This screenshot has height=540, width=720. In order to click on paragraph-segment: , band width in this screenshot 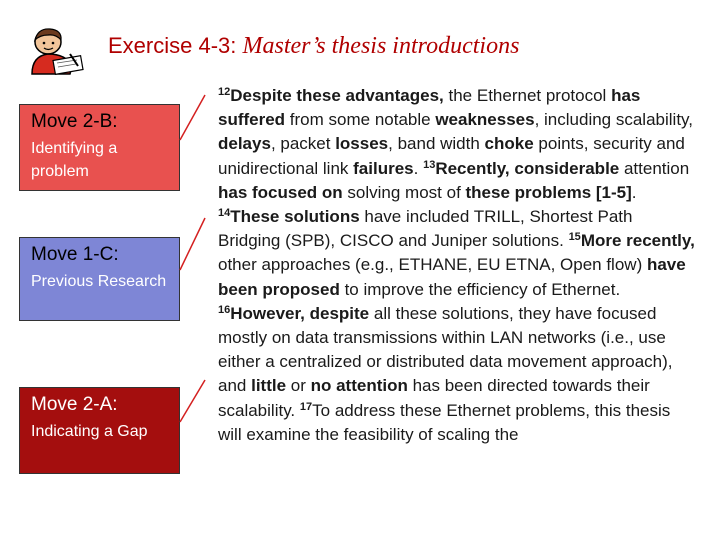, I will do `click(436, 144)`.